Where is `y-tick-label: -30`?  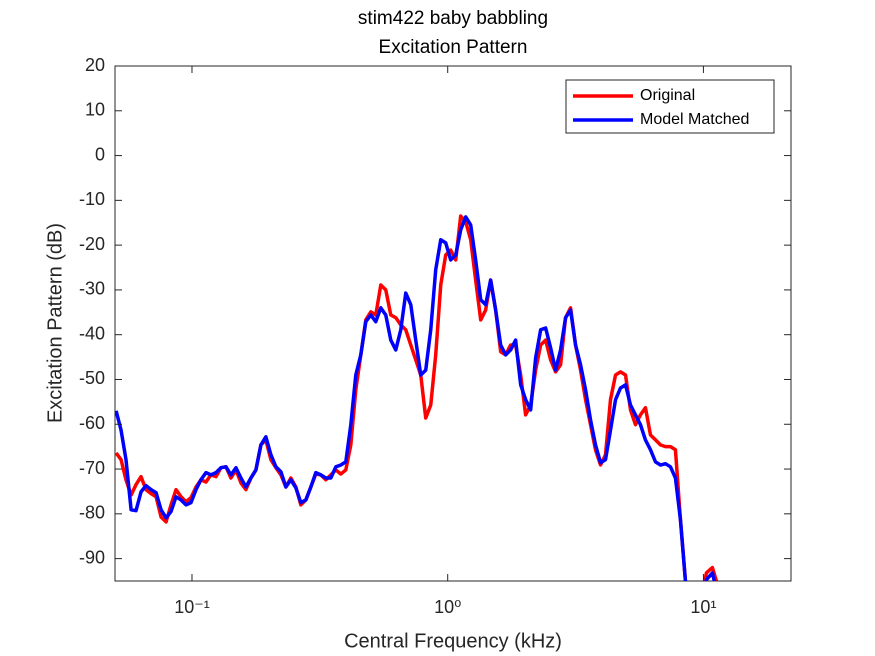 y-tick-label: -30 is located at coordinates (92, 289).